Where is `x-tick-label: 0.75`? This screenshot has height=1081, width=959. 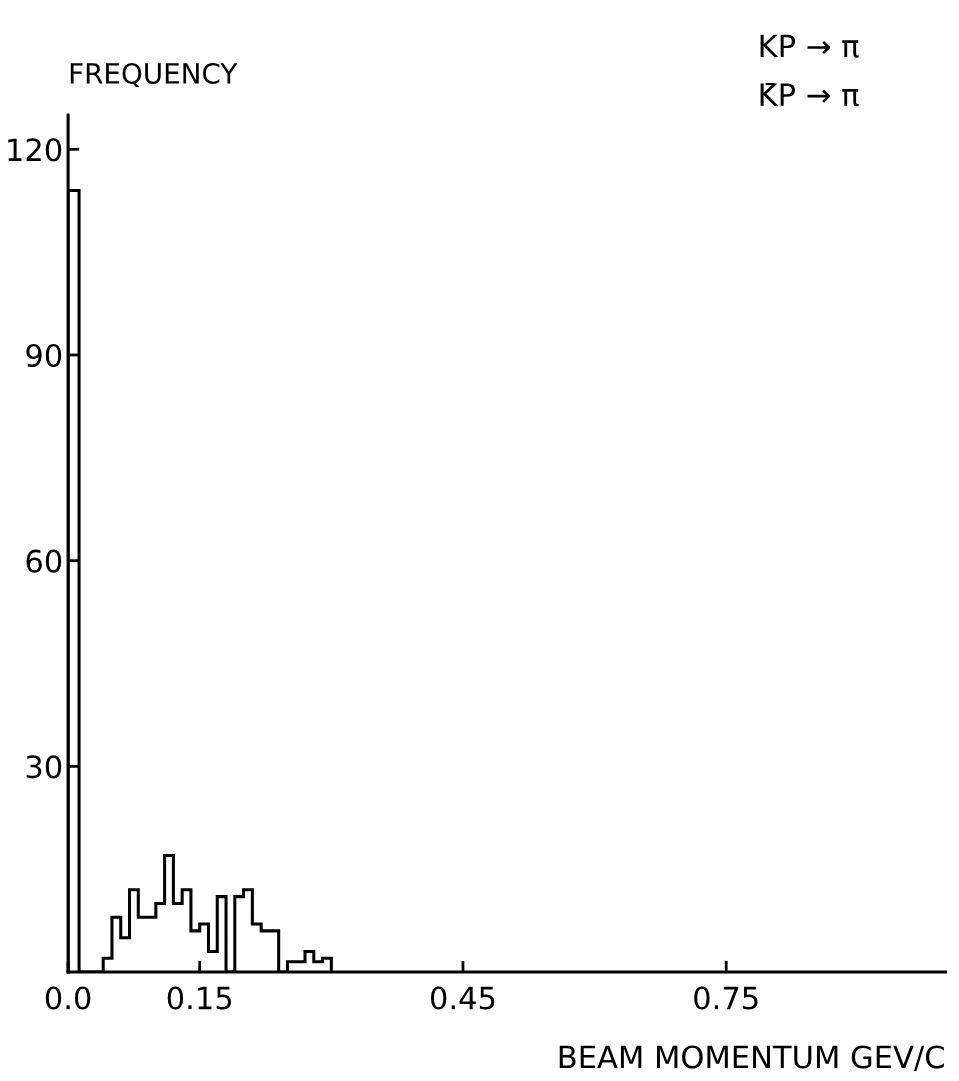 x-tick-label: 0.75 is located at coordinates (726, 998).